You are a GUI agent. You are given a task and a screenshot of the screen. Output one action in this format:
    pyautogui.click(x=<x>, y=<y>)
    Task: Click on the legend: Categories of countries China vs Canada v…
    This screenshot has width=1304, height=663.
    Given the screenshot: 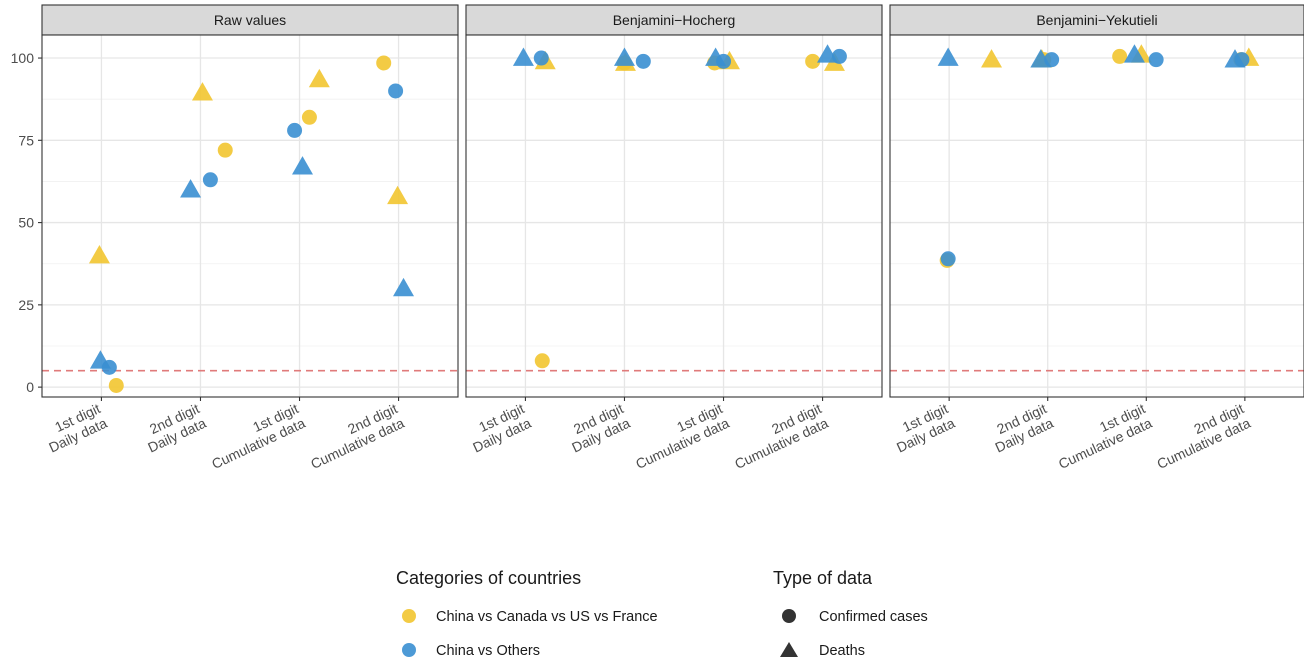 What is the action you would take?
    pyautogui.click(x=662, y=613)
    